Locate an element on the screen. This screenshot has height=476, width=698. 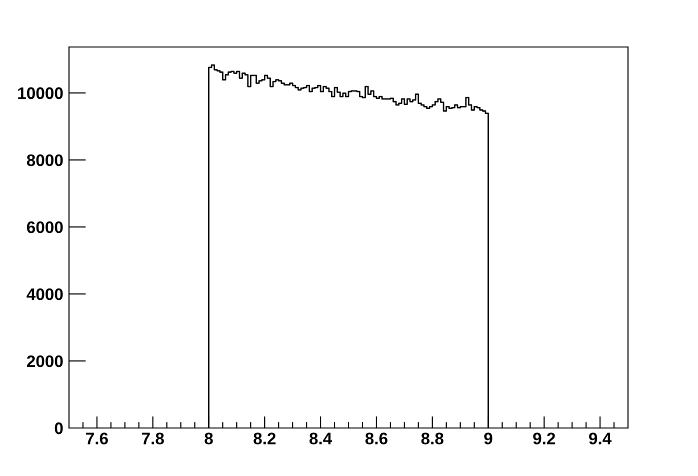
x-tick-label: 9.2 is located at coordinates (544, 438).